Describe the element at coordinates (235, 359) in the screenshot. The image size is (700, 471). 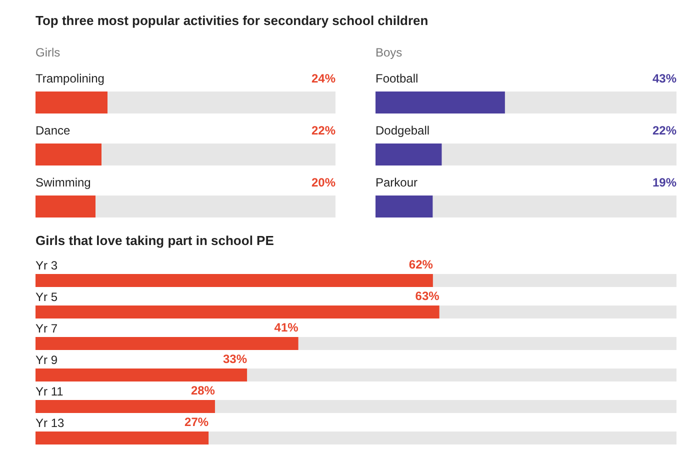
I see `data-label: 33%` at that location.